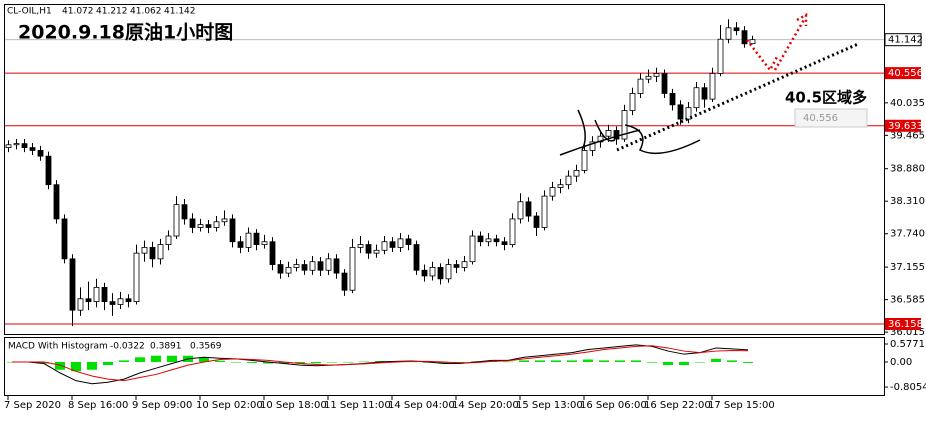 Image resolution: width=926 pixels, height=421 pixels. I want to click on y-tick-label: 0.00, so click(901, 362).